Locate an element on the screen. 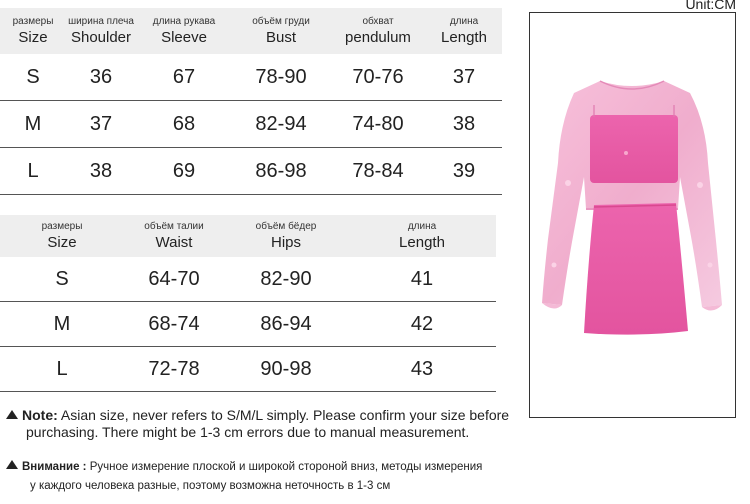 Image resolution: width=750 pixels, height=504 pixels. table-row: L 72-78 90-98 43 is located at coordinates (248, 369).